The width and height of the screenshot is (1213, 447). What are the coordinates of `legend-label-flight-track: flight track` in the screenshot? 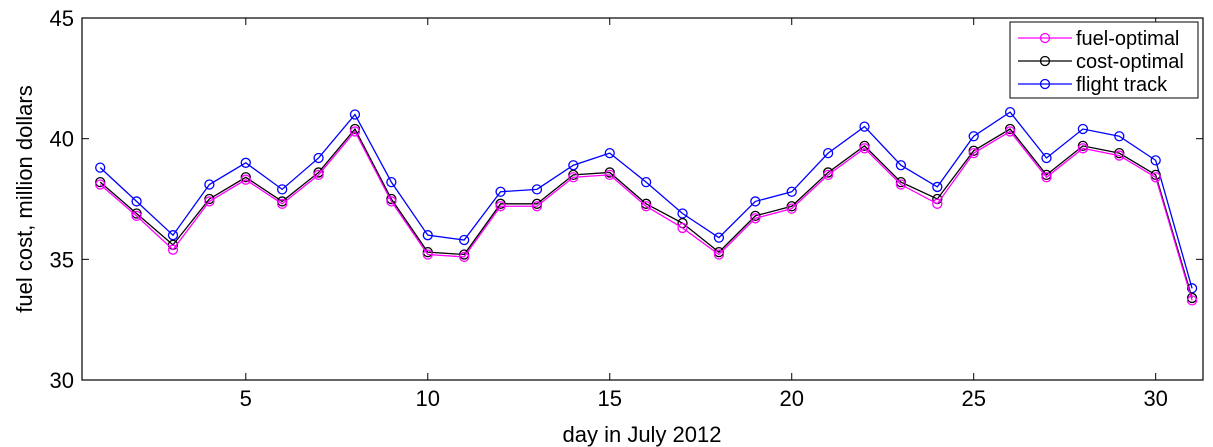 It's located at (1122, 85).